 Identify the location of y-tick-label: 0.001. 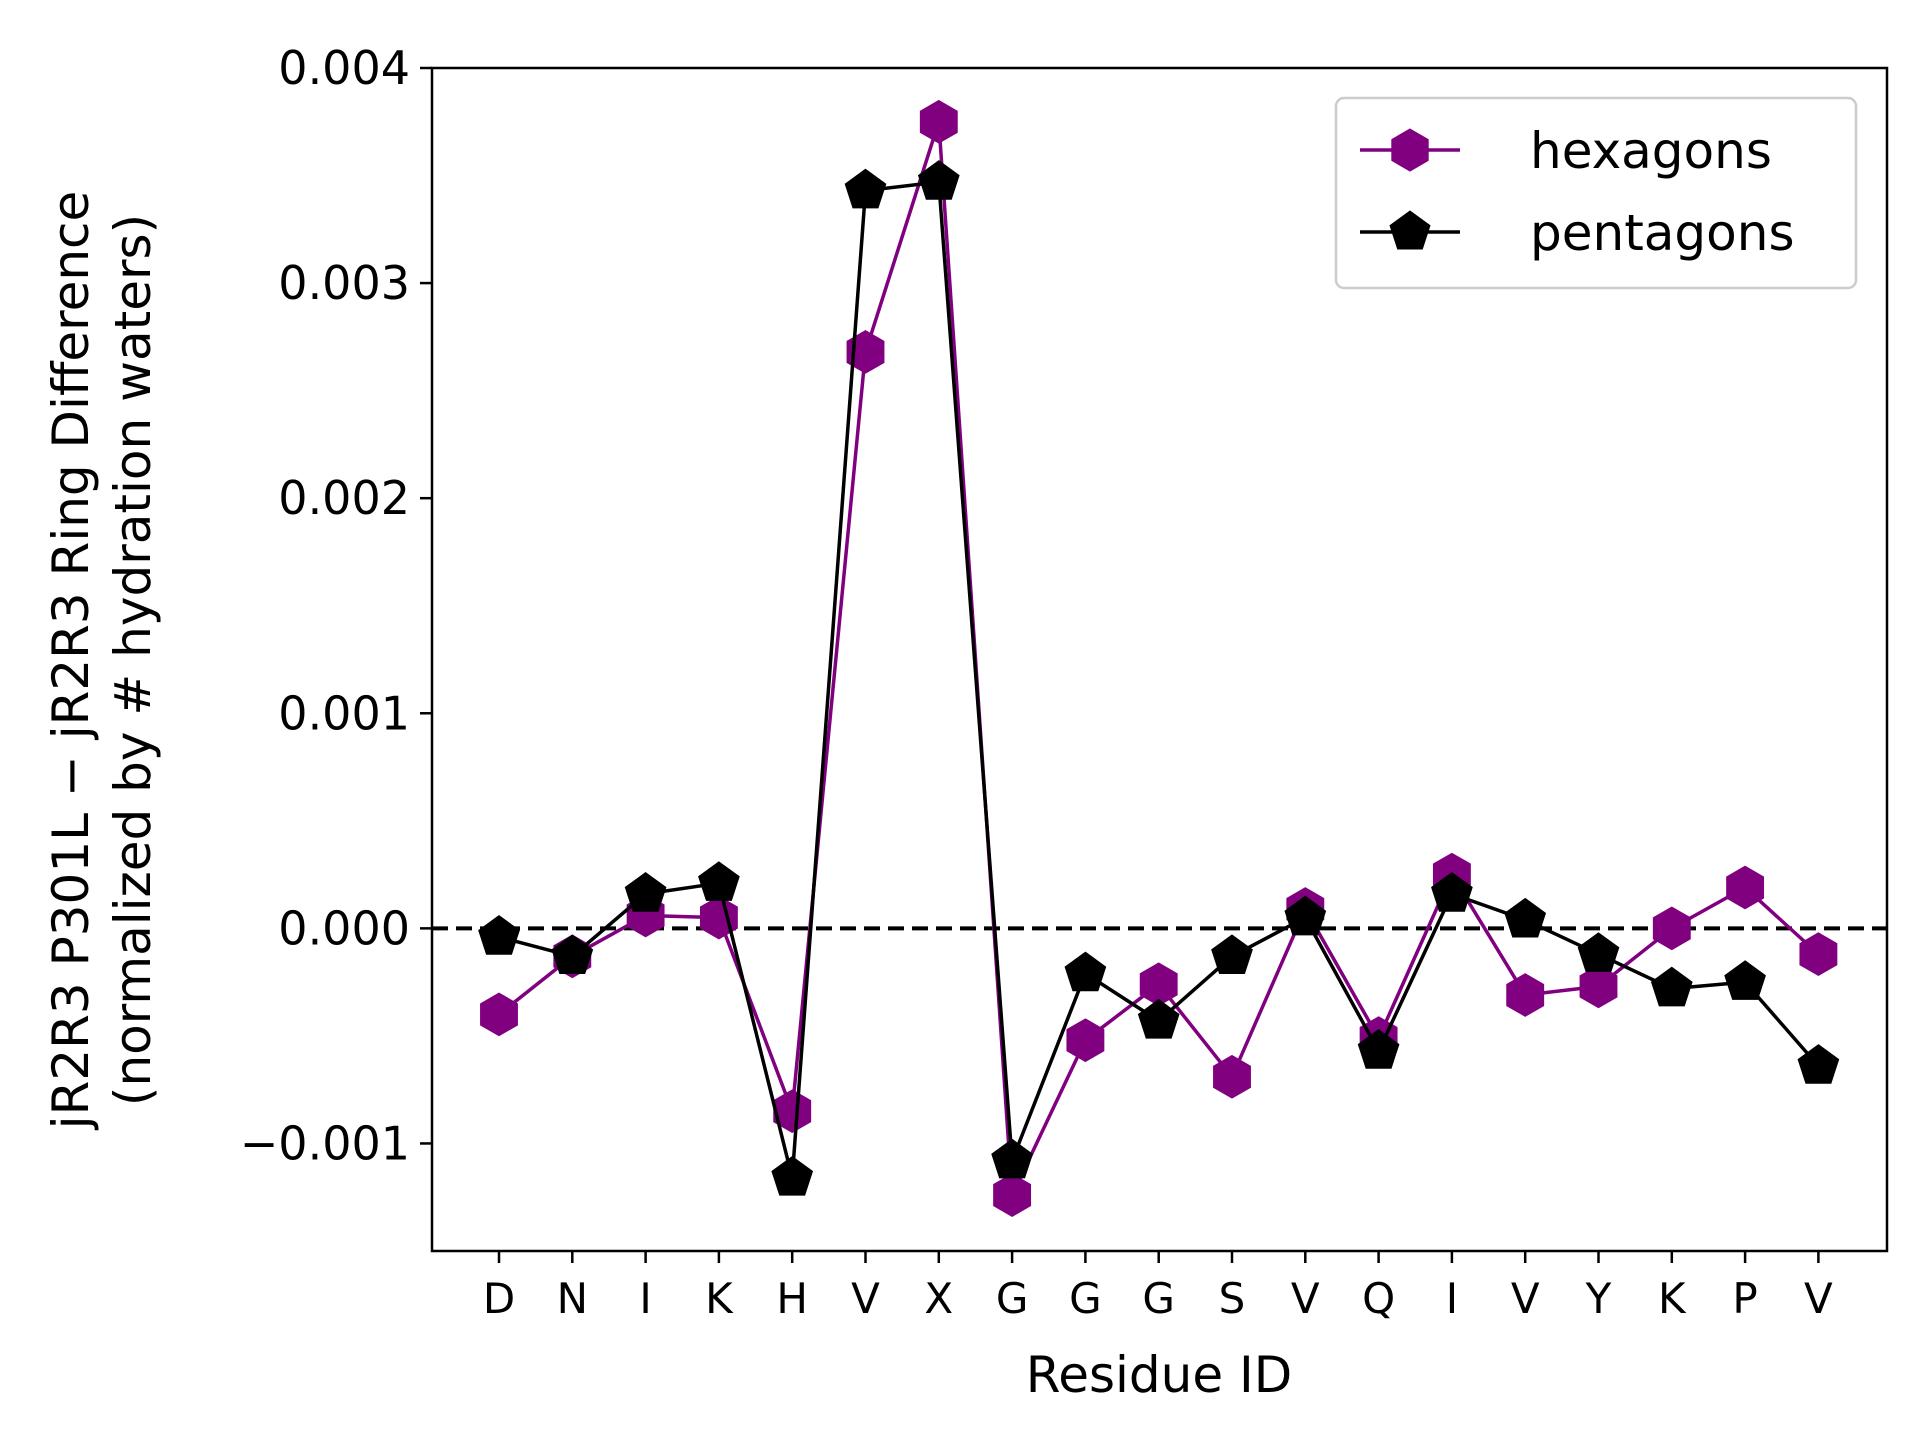
(344, 713).